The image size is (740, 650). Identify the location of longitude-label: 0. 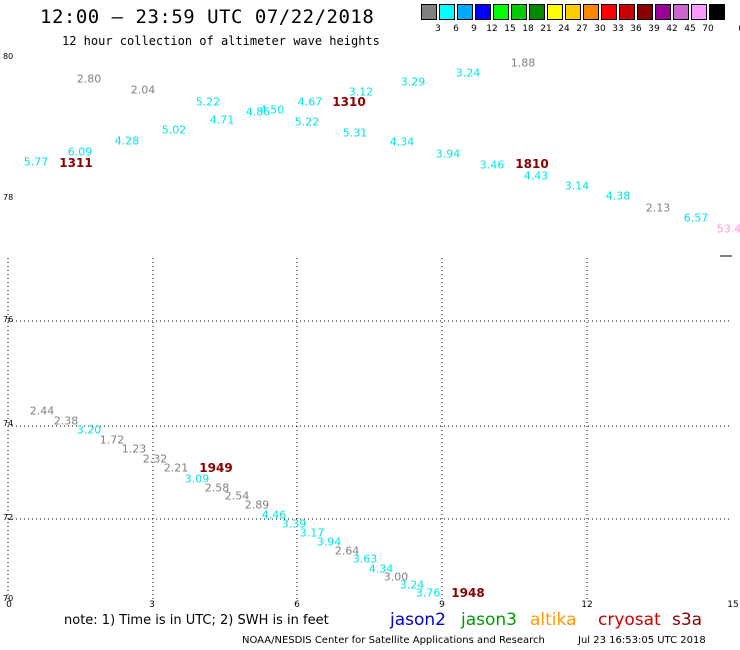
(9, 605).